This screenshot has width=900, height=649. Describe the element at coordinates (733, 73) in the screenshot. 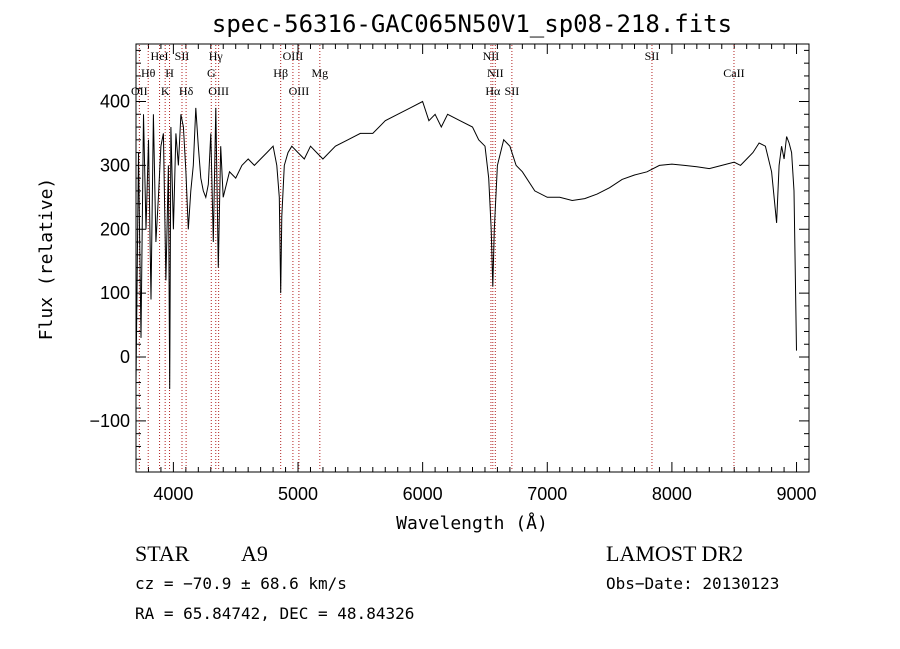

I see `emission-line-label: CaII` at that location.